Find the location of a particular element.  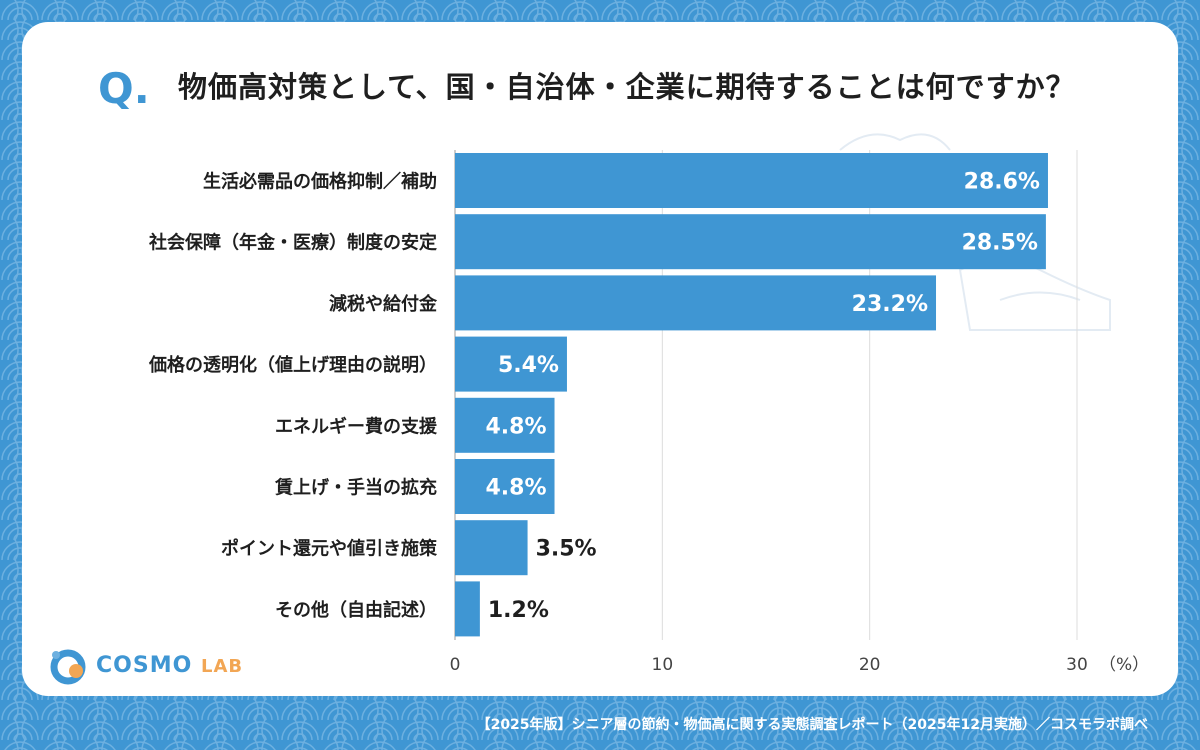

value-label: 5.4% is located at coordinates (528, 365).